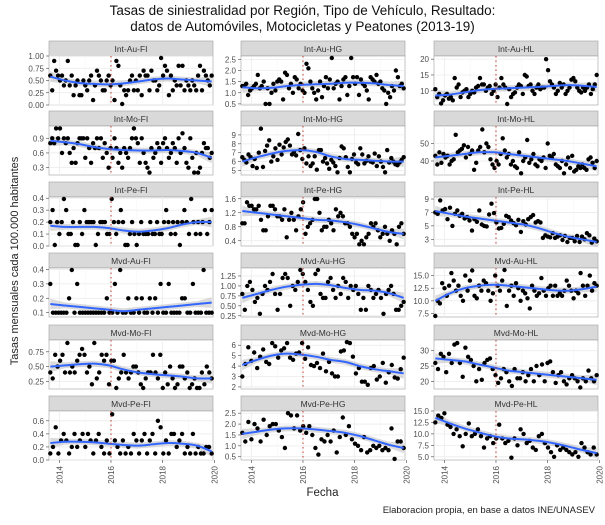 The height and width of the screenshot is (525, 605). I want to click on y-tick-label: 1.0, so click(231, 446).